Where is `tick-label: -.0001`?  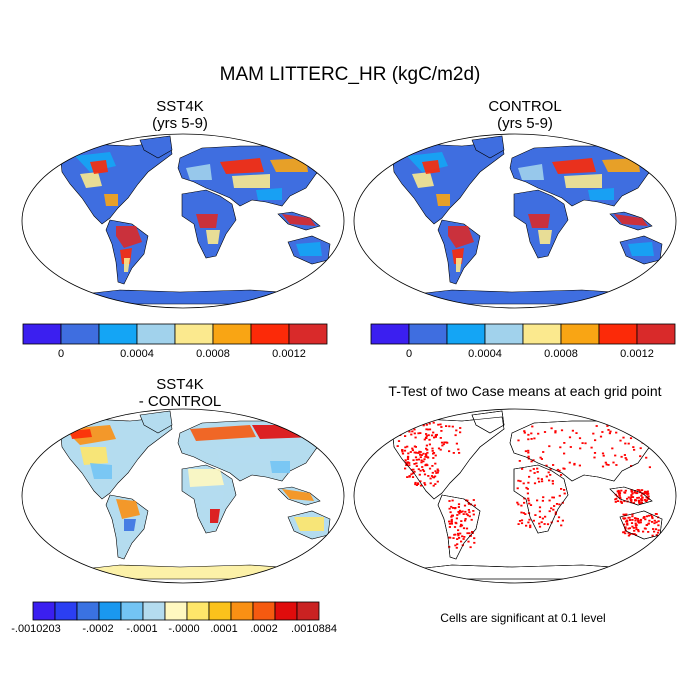 tick-label: -.0001 is located at coordinates (142, 629).